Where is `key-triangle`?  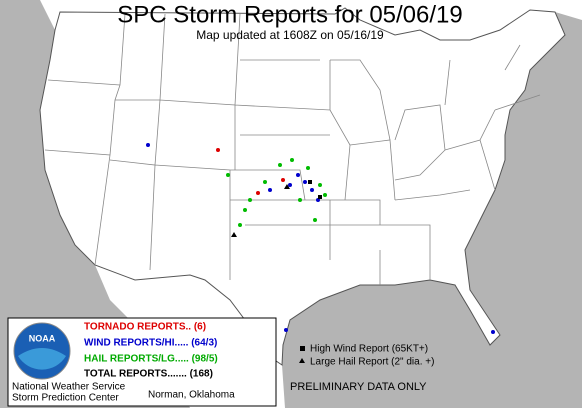 key-triangle is located at coordinates (302, 360).